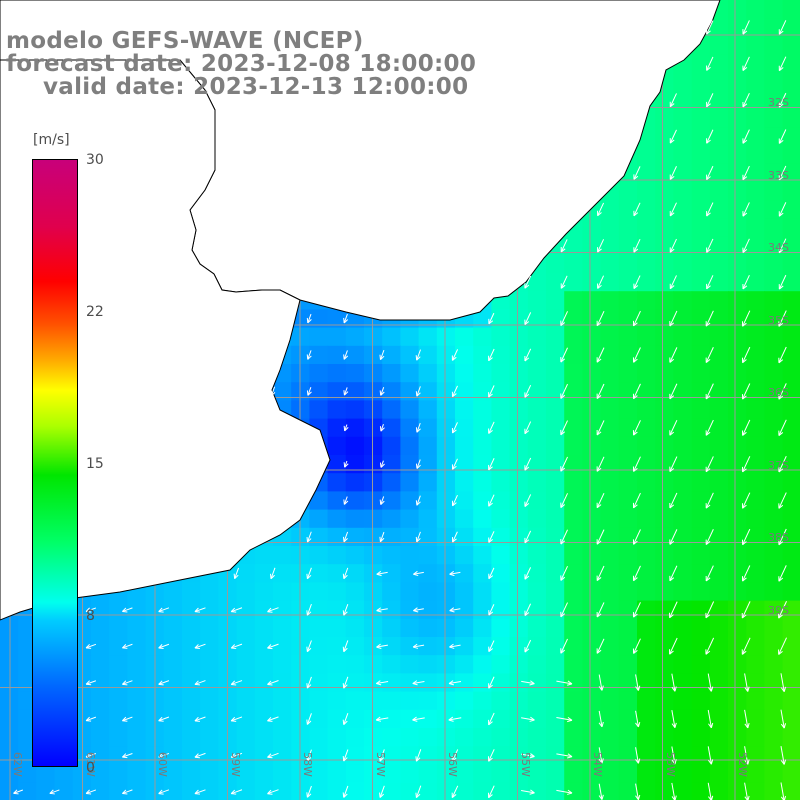  I want to click on colorbar-tick-label: 22, so click(95, 312).